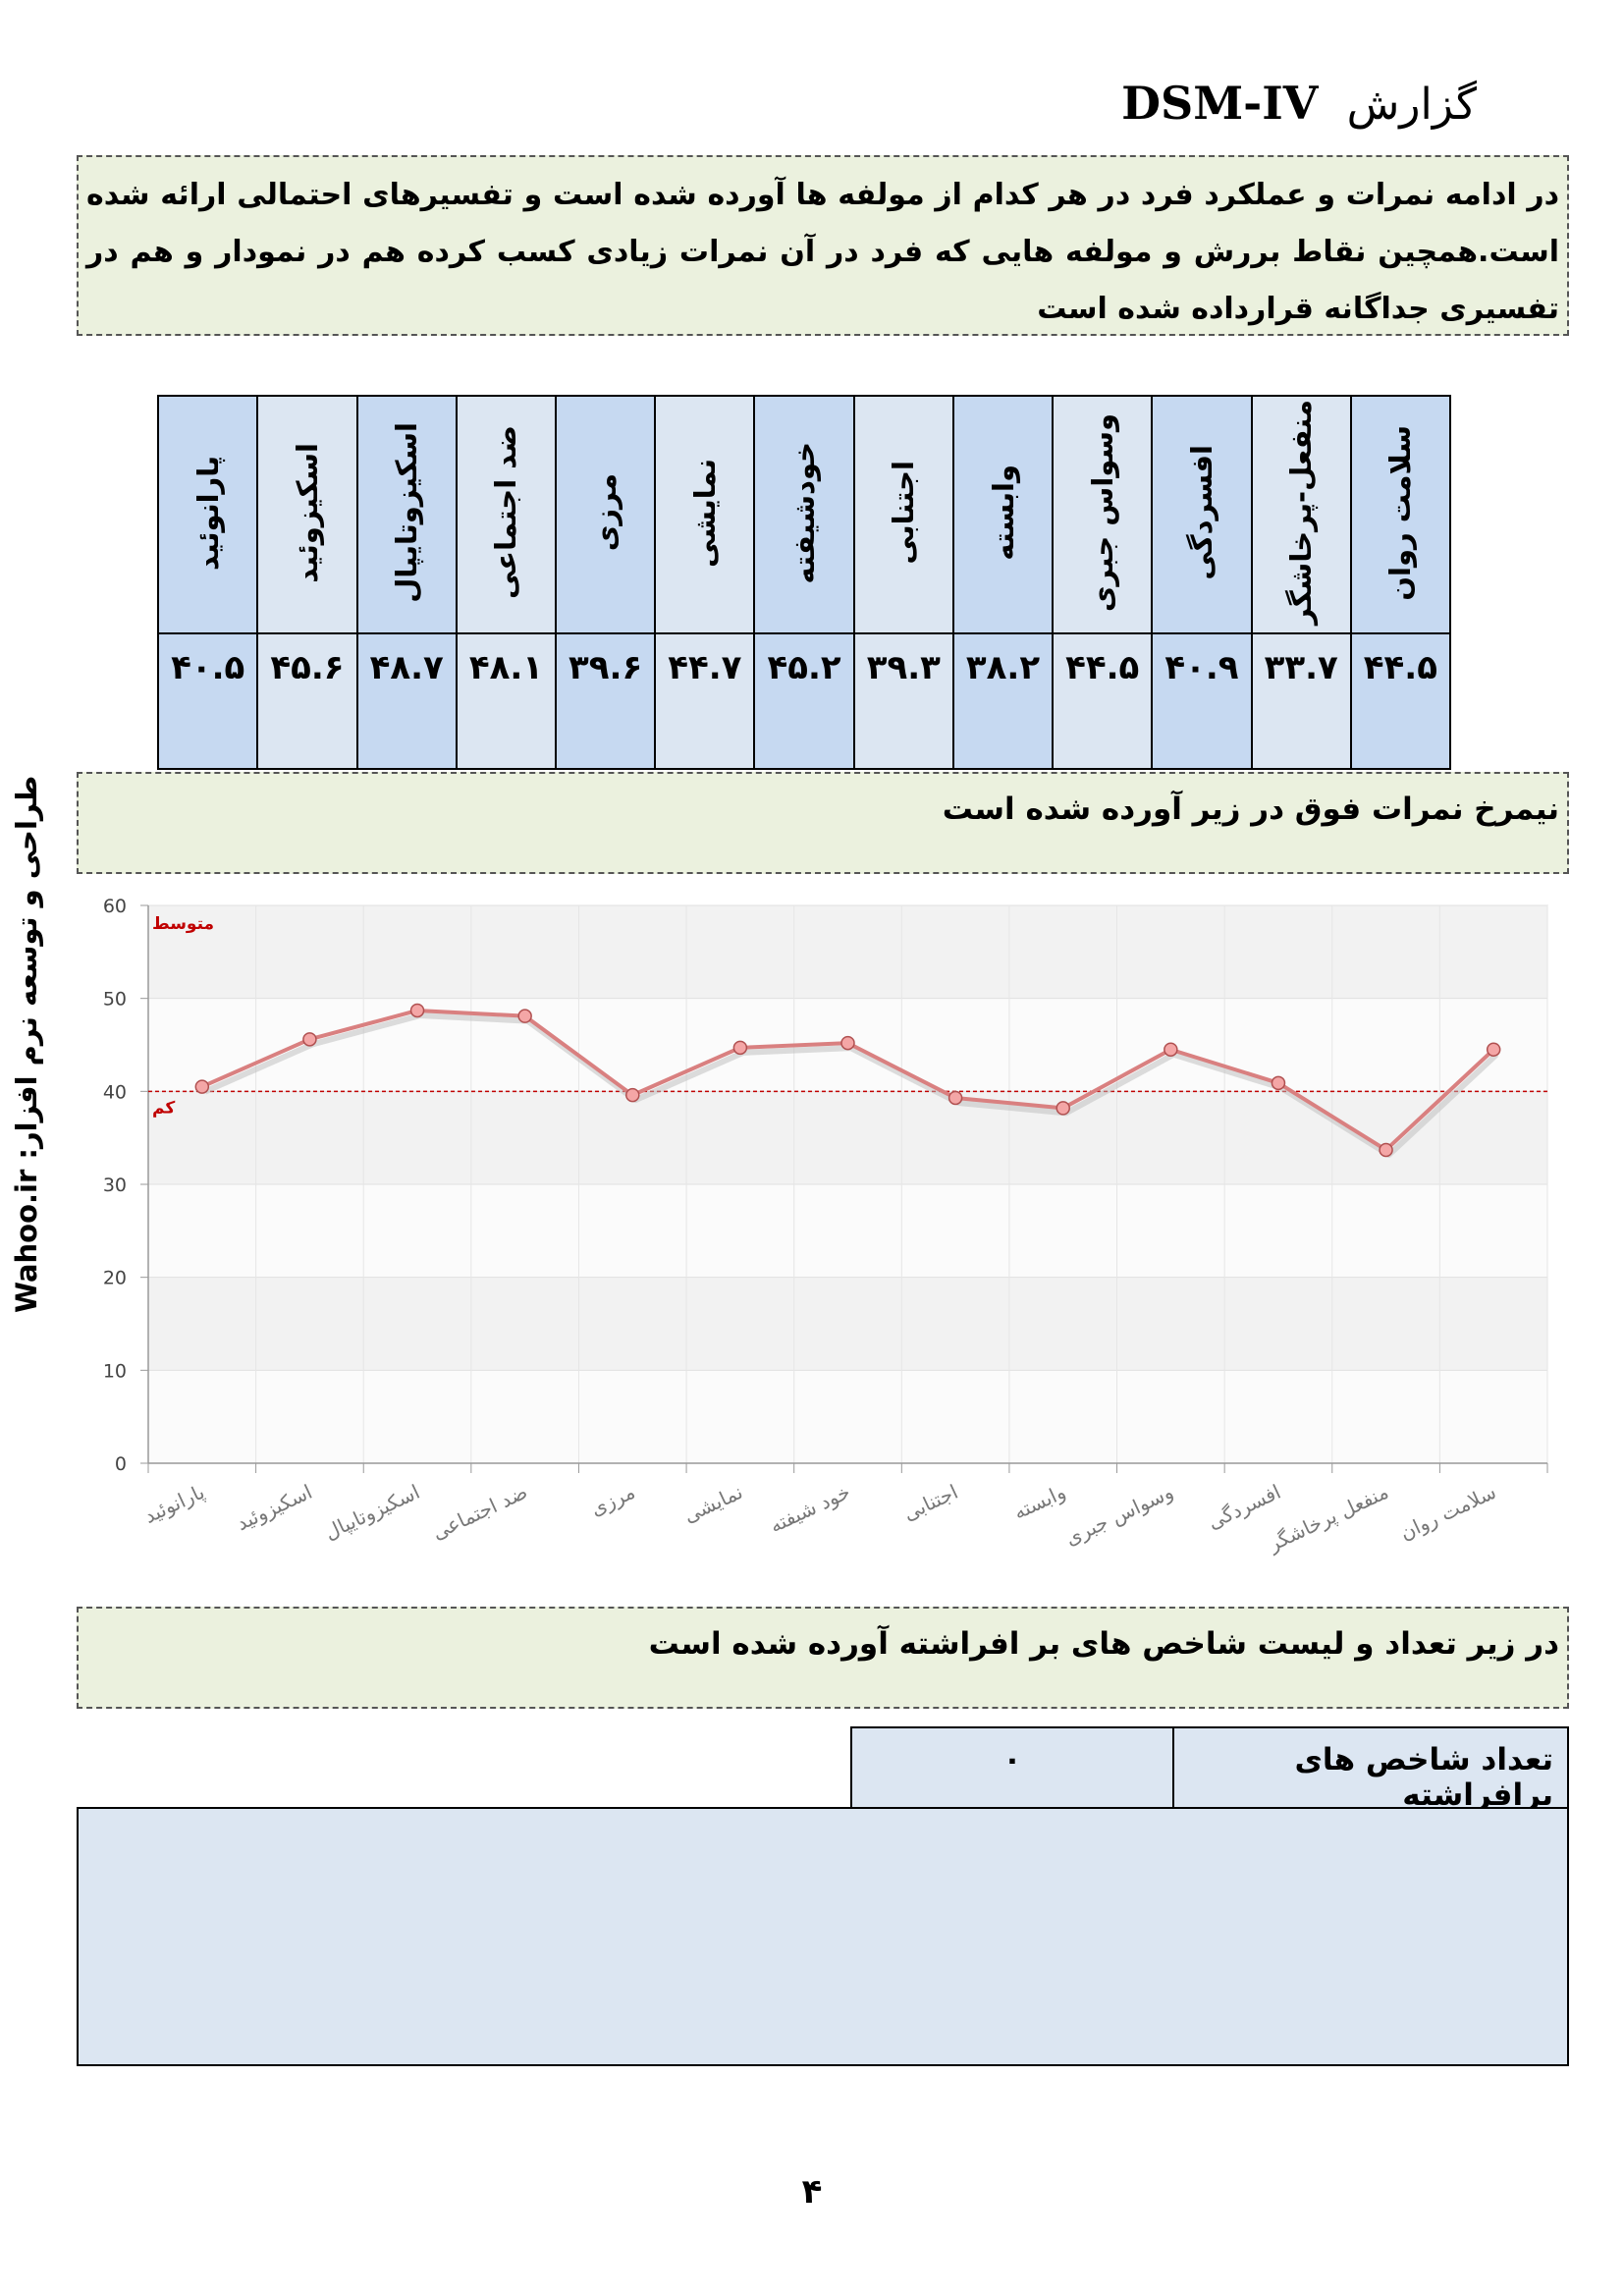  What do you see at coordinates (1220, 103) in the screenshot?
I see `title-code: DSM-IV` at bounding box center [1220, 103].